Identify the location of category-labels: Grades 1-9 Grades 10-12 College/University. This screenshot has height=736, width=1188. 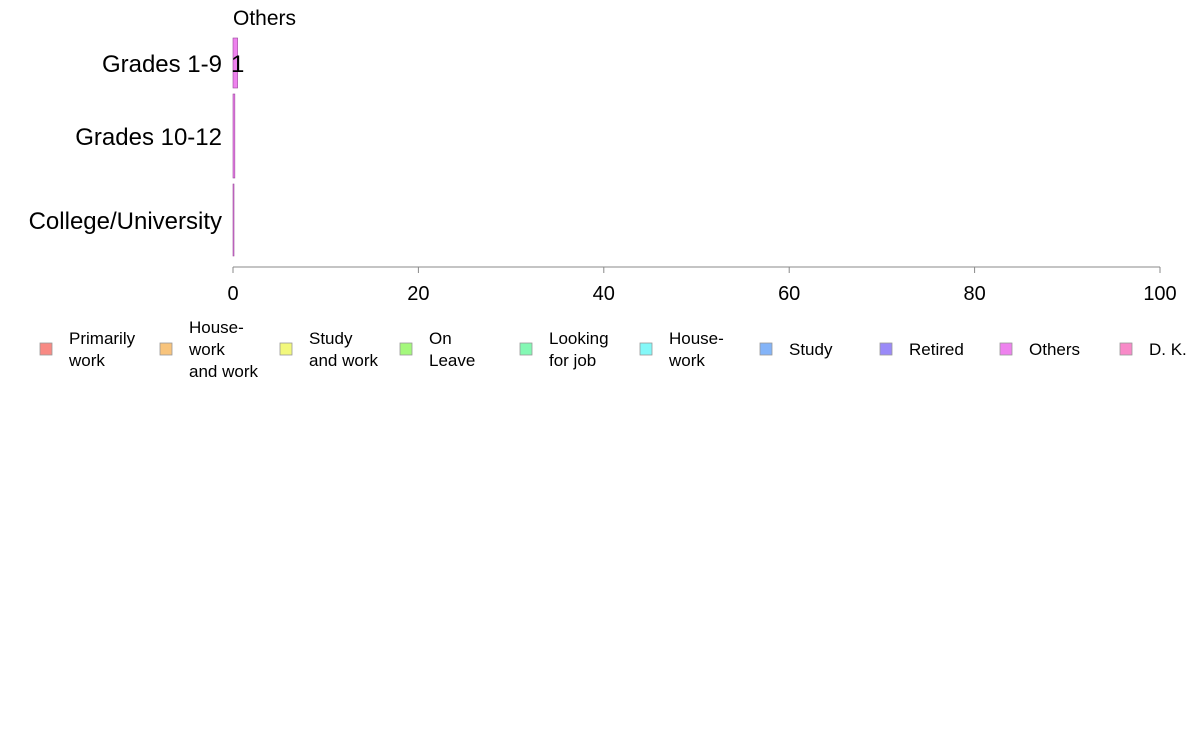
(125, 143).